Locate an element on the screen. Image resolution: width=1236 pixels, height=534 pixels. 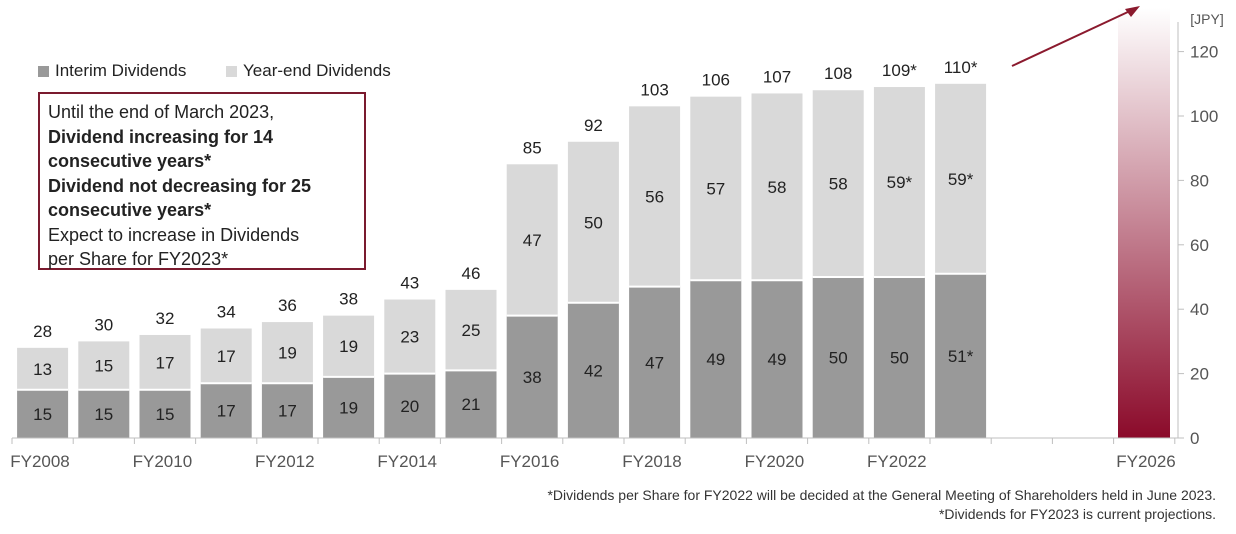
label-total: 107 is located at coordinates (777, 76).